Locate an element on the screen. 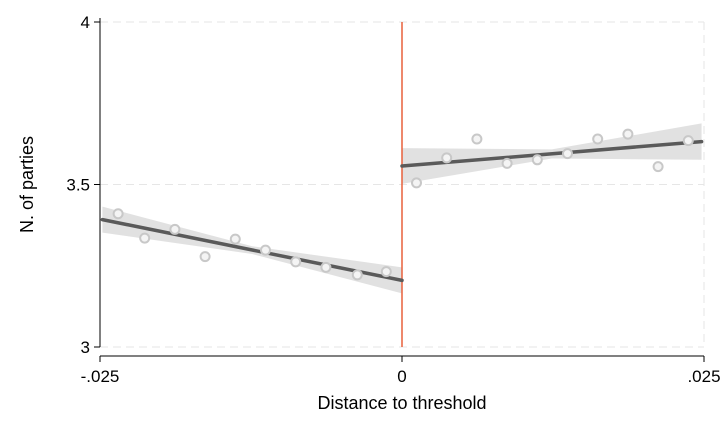 The height and width of the screenshot is (432, 720). y-tick-label: 3 is located at coordinates (85, 347).